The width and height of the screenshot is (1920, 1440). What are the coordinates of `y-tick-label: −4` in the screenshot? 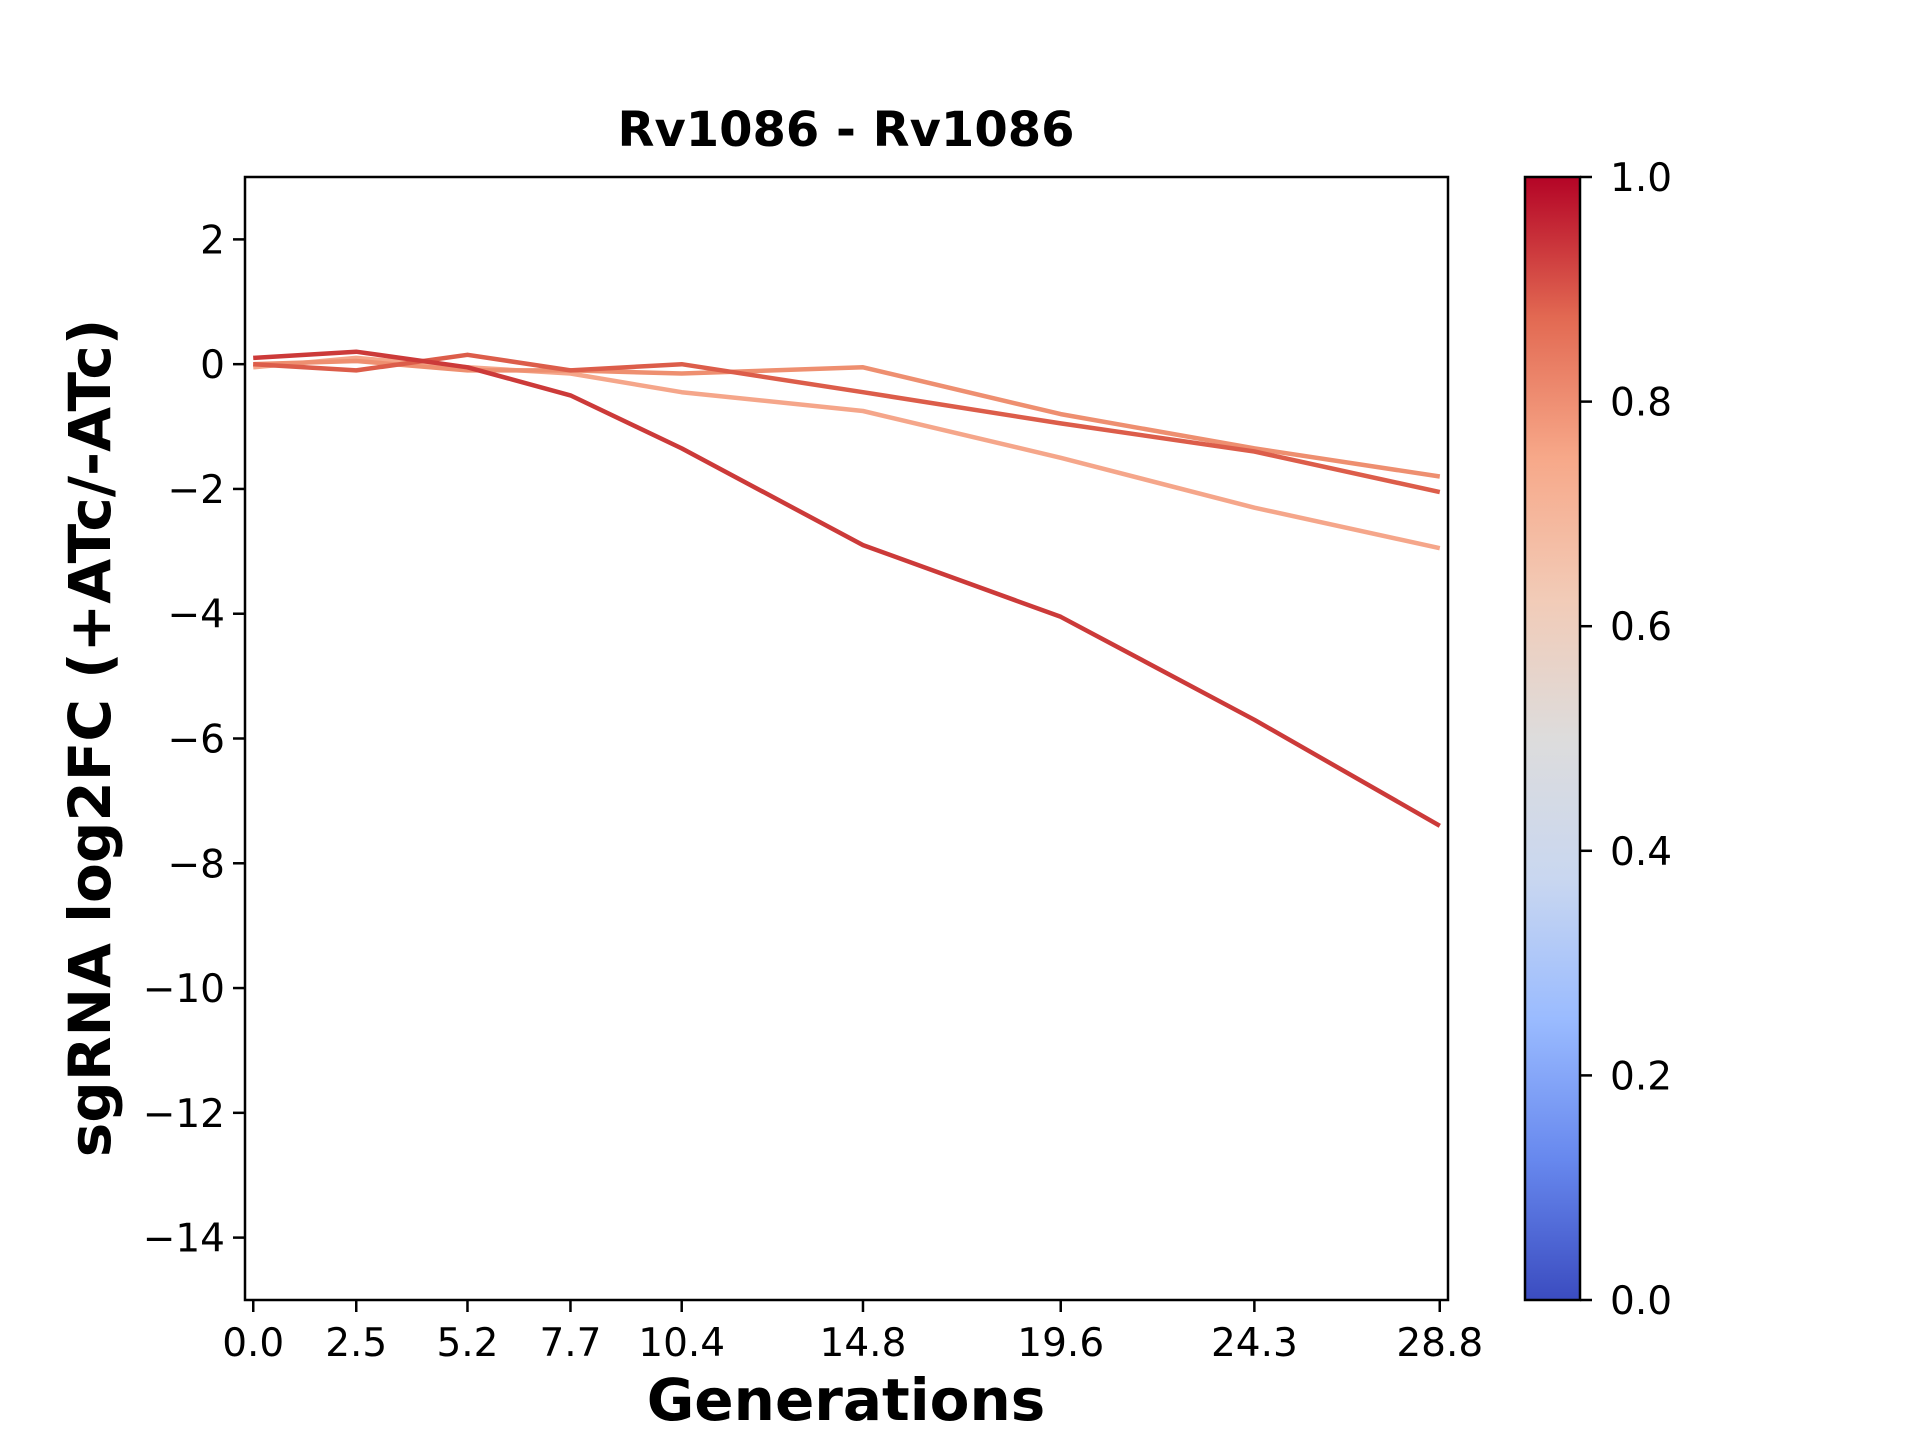 It's located at (197, 615).